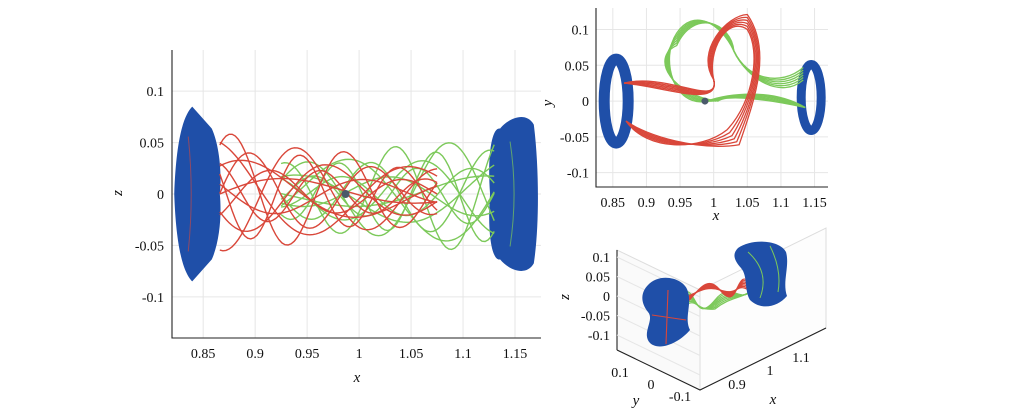 The width and height of the screenshot is (1024, 415). I want to click on ztick-label-0: 0.1, so click(602, 258).